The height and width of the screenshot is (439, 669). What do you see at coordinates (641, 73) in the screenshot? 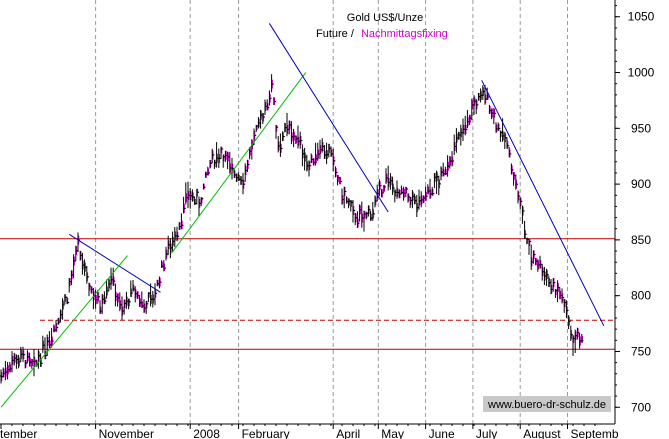
I see `y-tick-label: 1000` at bounding box center [641, 73].